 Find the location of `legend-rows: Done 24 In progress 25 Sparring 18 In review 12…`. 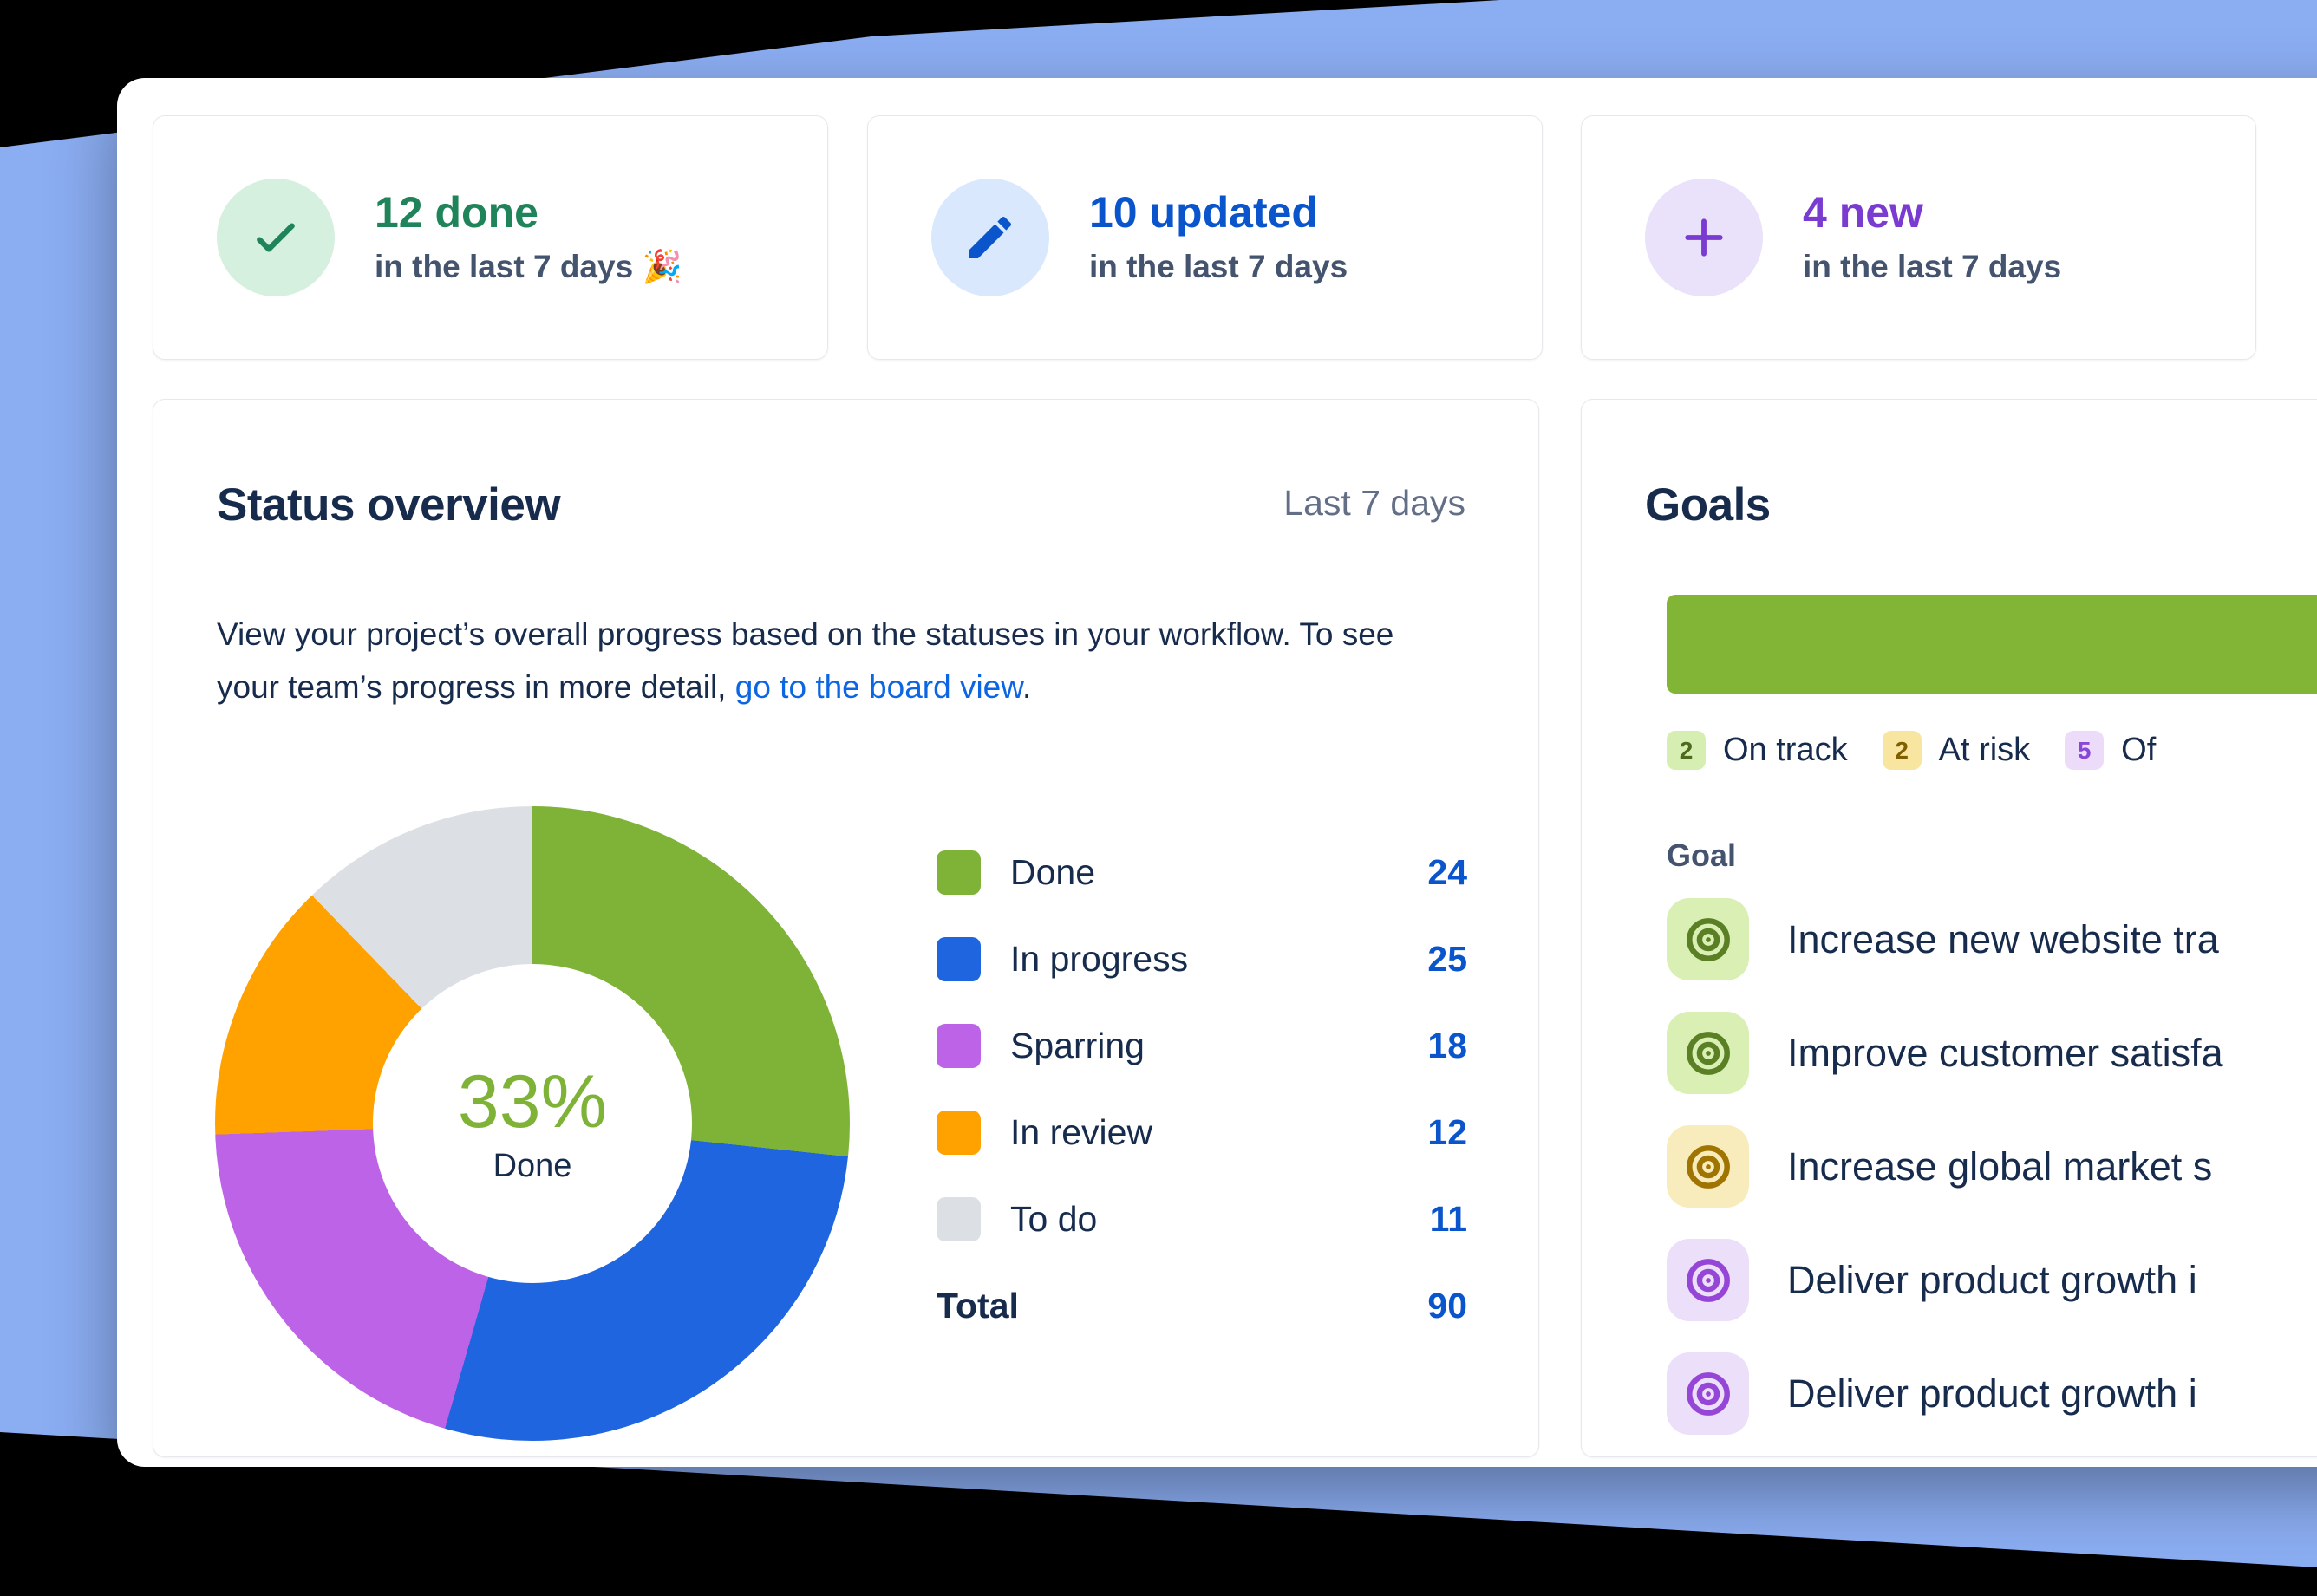

legend-rows: Done 24 In progress 25 Sparring 18 In review 12… is located at coordinates (1202, 1045).